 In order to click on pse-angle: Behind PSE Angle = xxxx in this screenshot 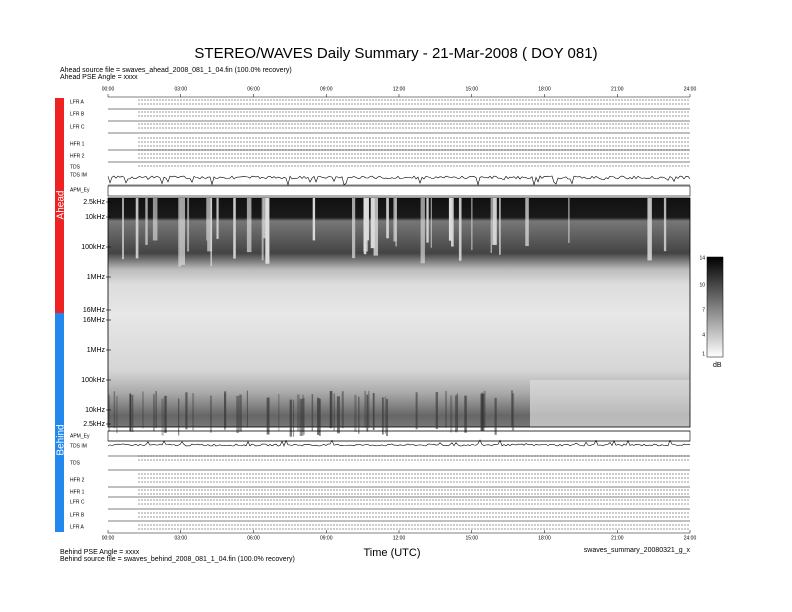, I will do `click(100, 552)`.